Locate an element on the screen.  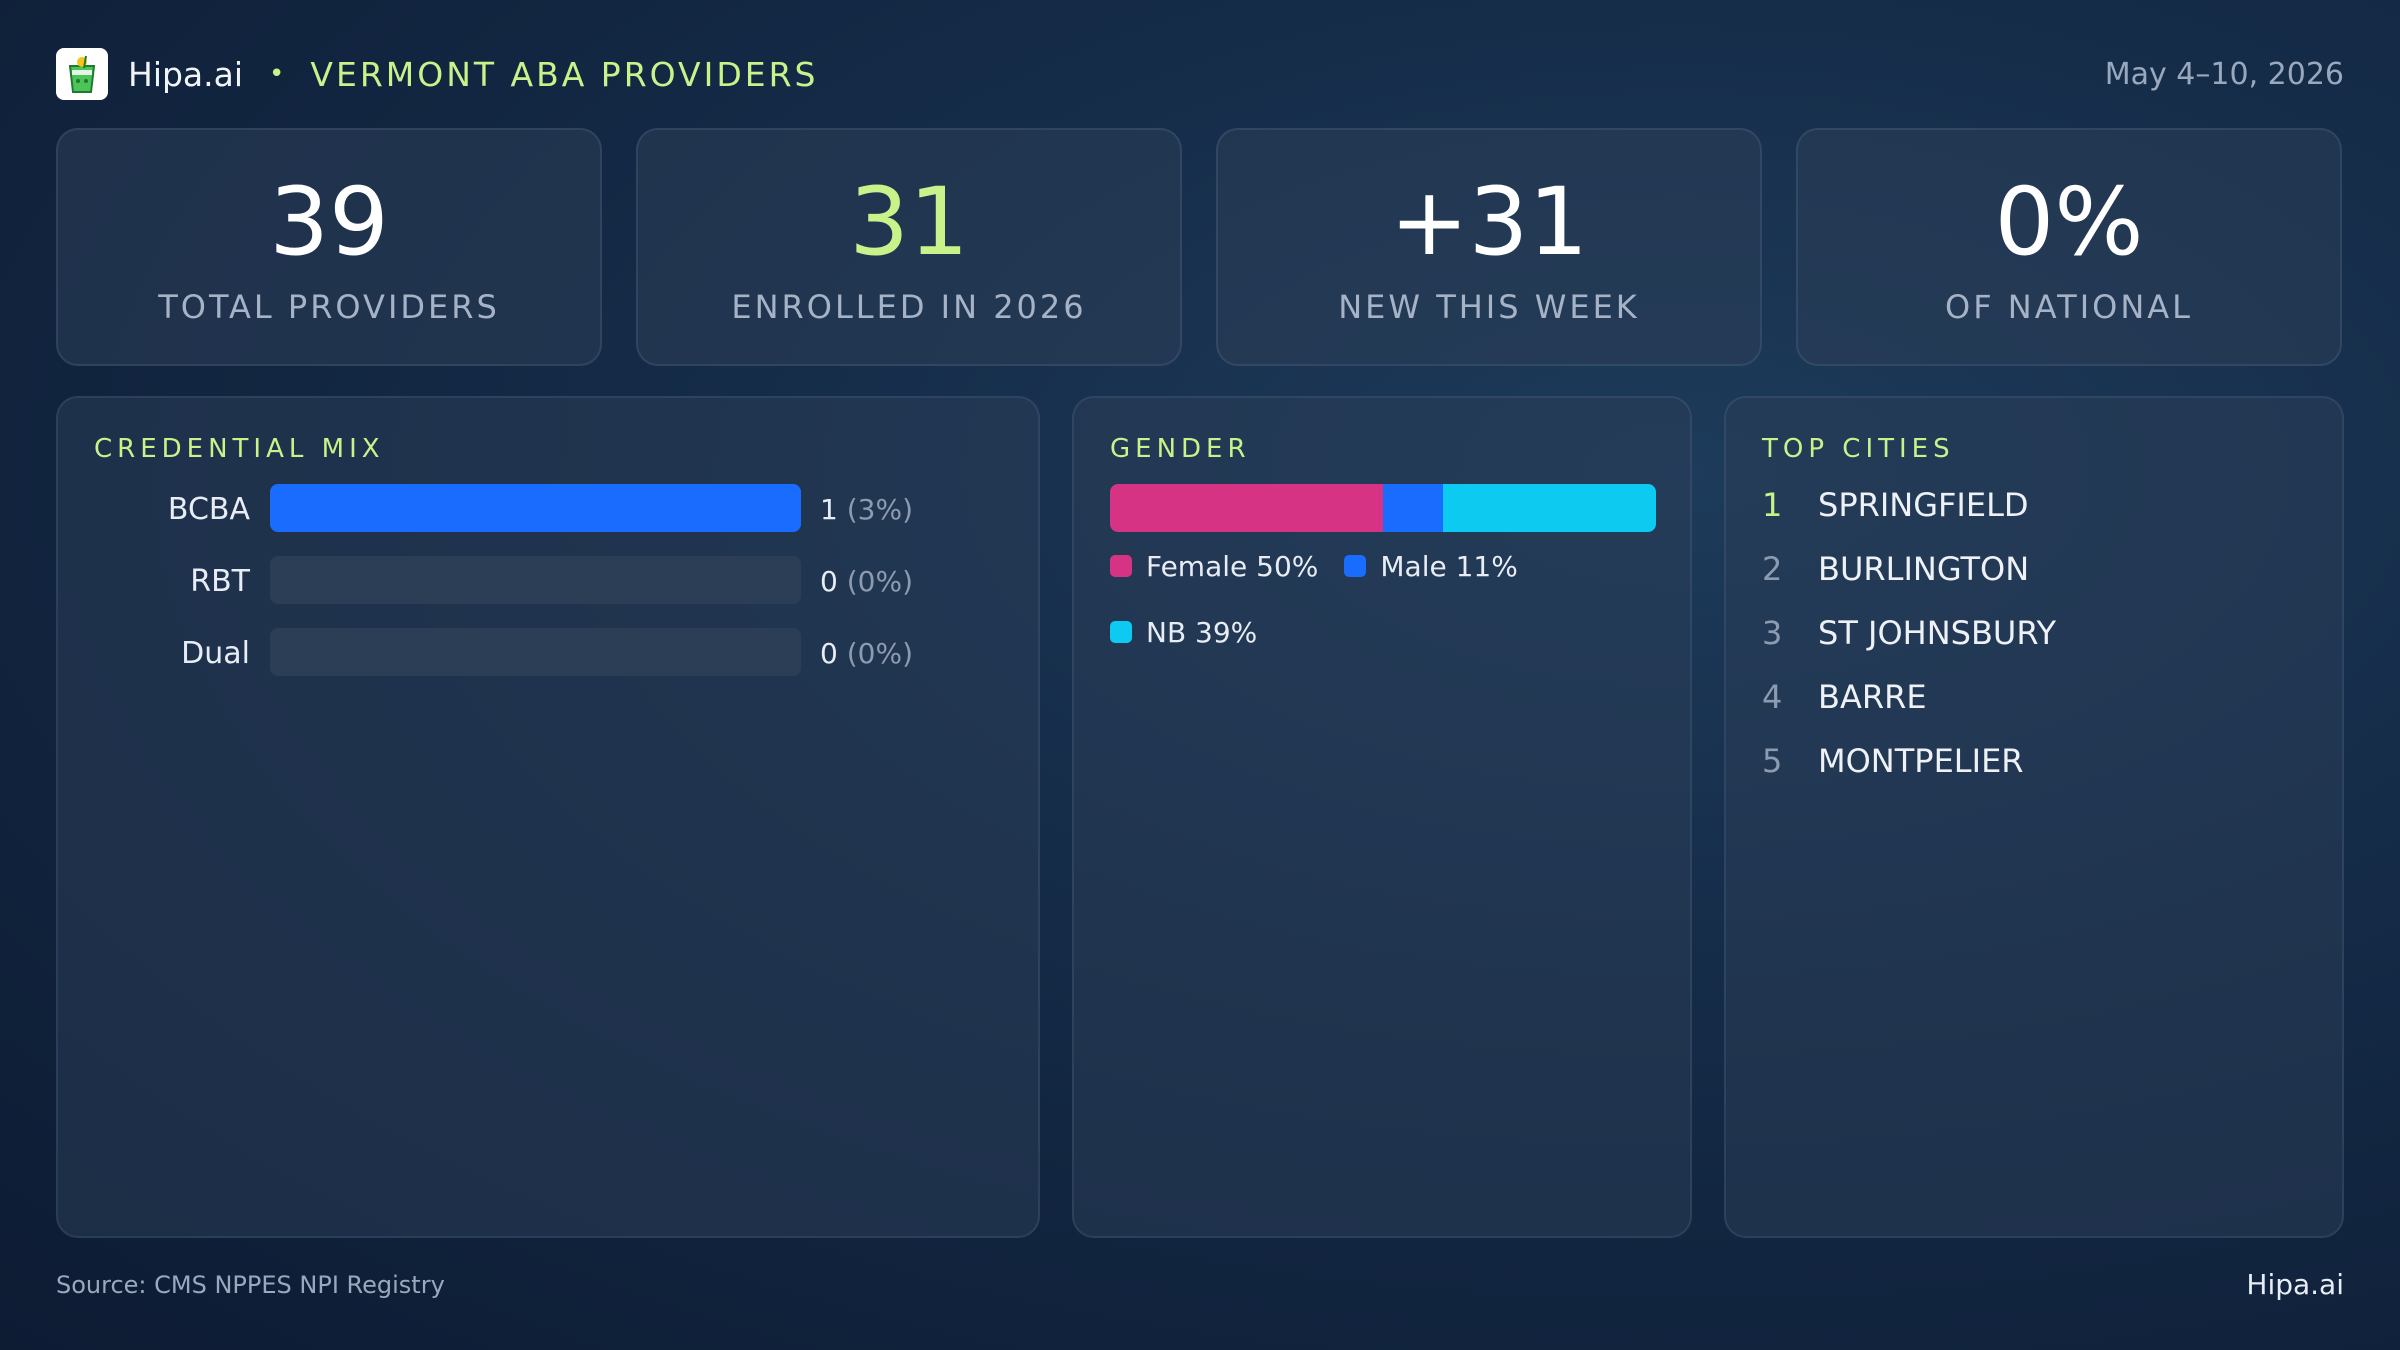
gender-legend-item: Female 50% is located at coordinates (1214, 566).